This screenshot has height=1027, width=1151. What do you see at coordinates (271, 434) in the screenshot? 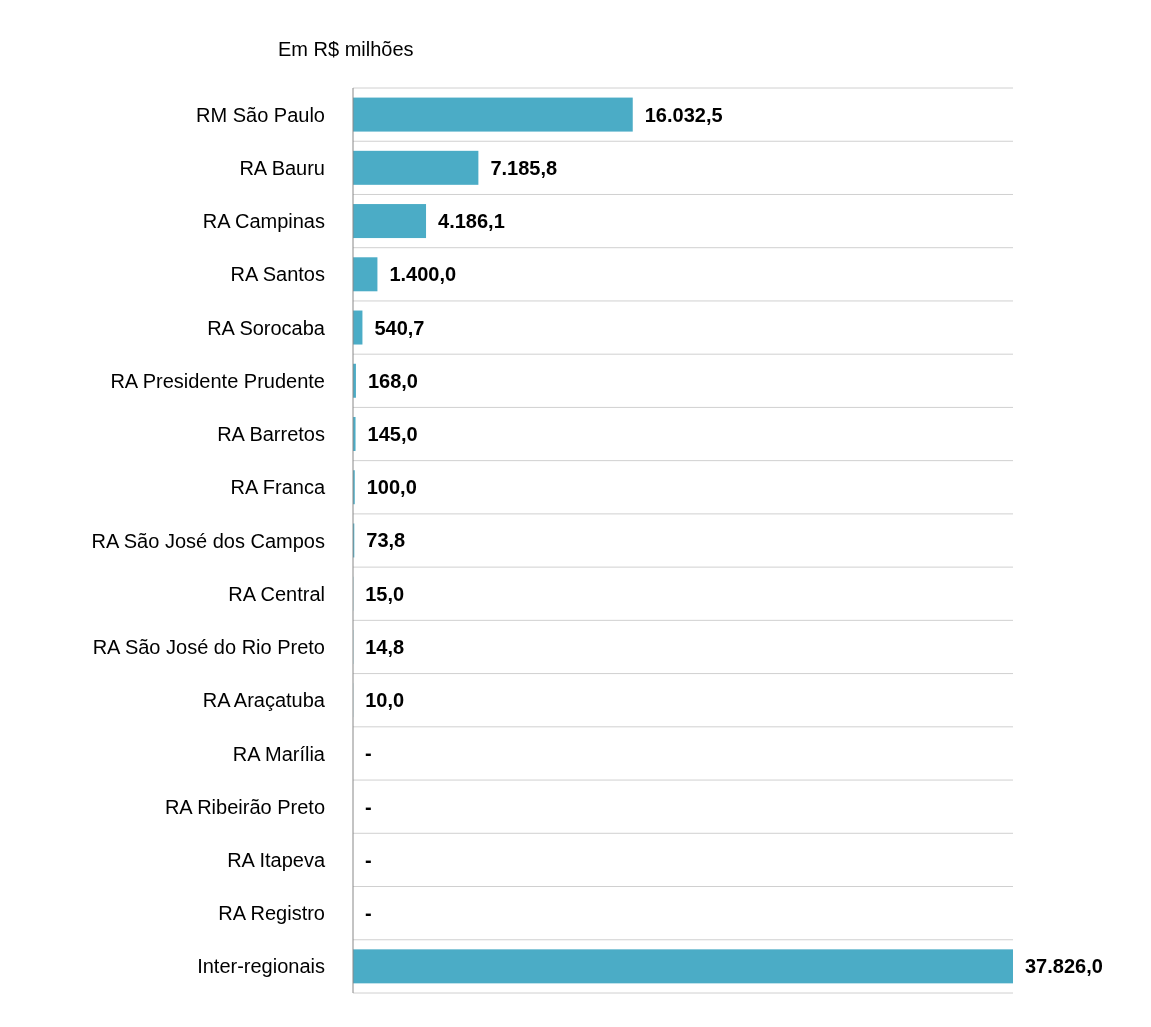
I see `y-tick-label: RA Barretos` at bounding box center [271, 434].